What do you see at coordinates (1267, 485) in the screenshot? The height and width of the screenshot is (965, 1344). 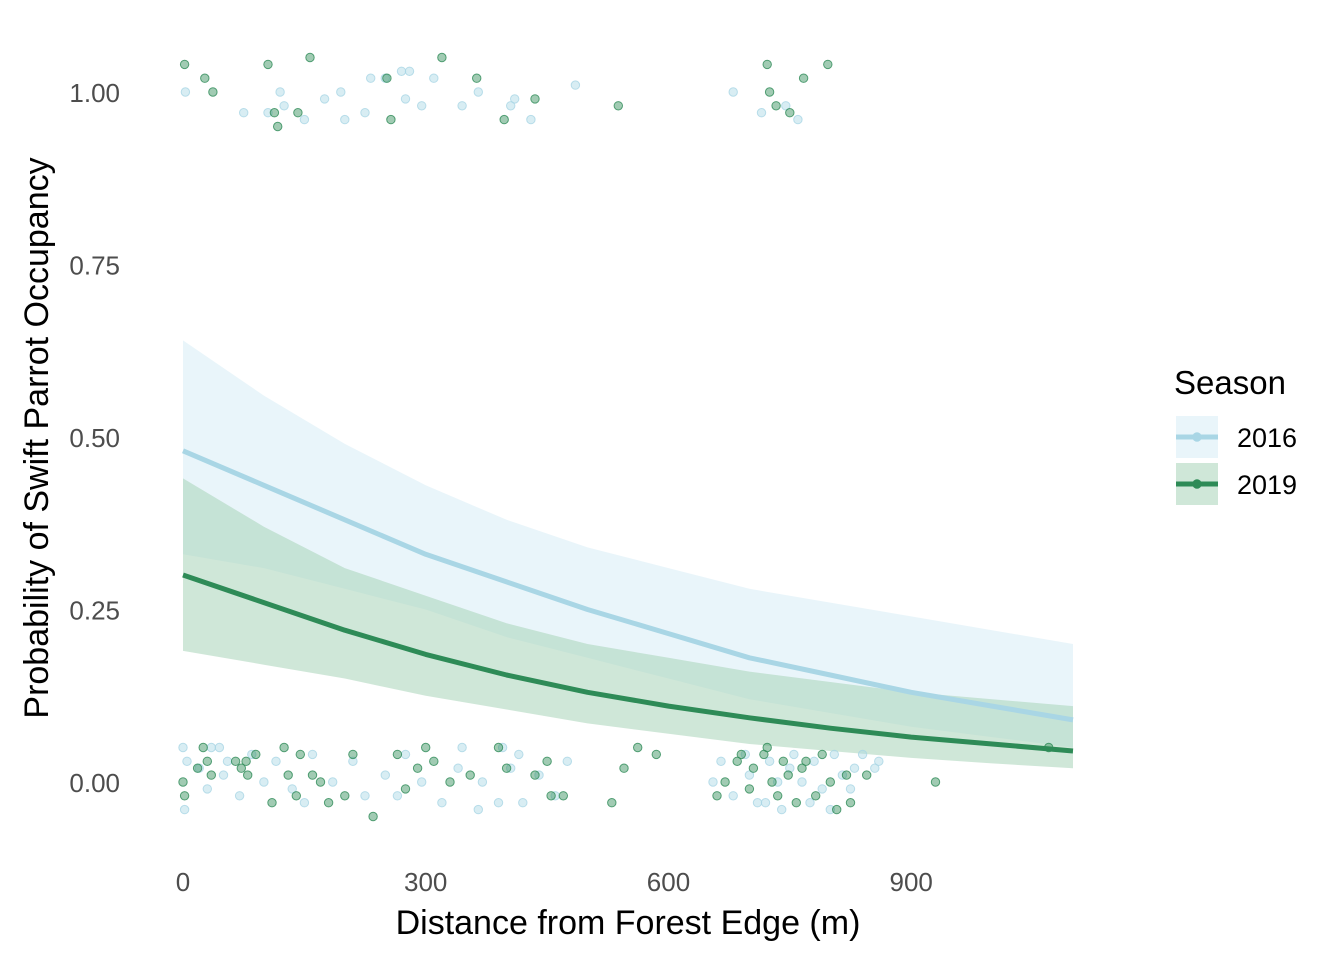 I see `legend-label-2019: 2019` at bounding box center [1267, 485].